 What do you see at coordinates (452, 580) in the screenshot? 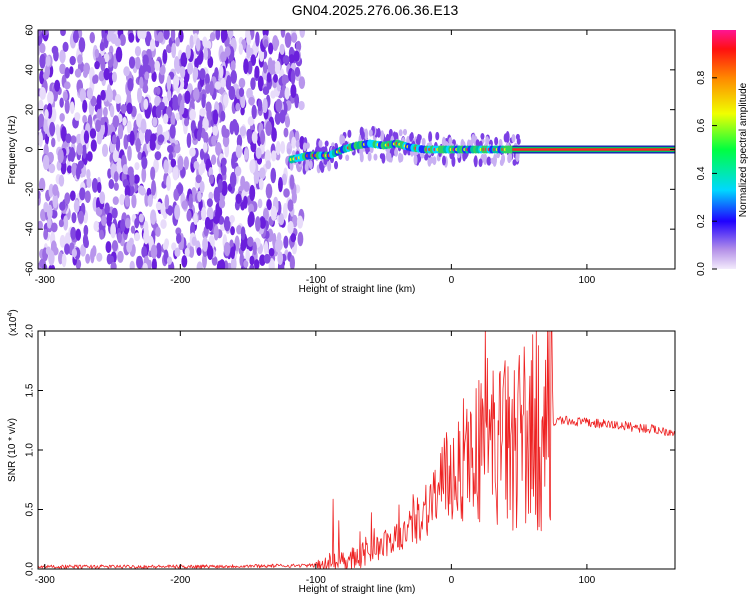
I see `x-tick-label: 0` at bounding box center [452, 580].